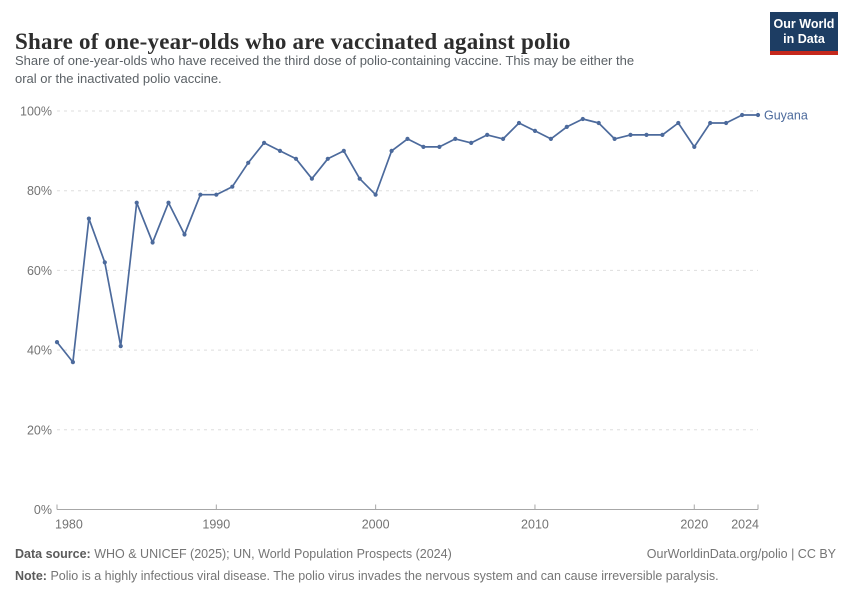  I want to click on owid-logo-line2: in Data, so click(804, 39).